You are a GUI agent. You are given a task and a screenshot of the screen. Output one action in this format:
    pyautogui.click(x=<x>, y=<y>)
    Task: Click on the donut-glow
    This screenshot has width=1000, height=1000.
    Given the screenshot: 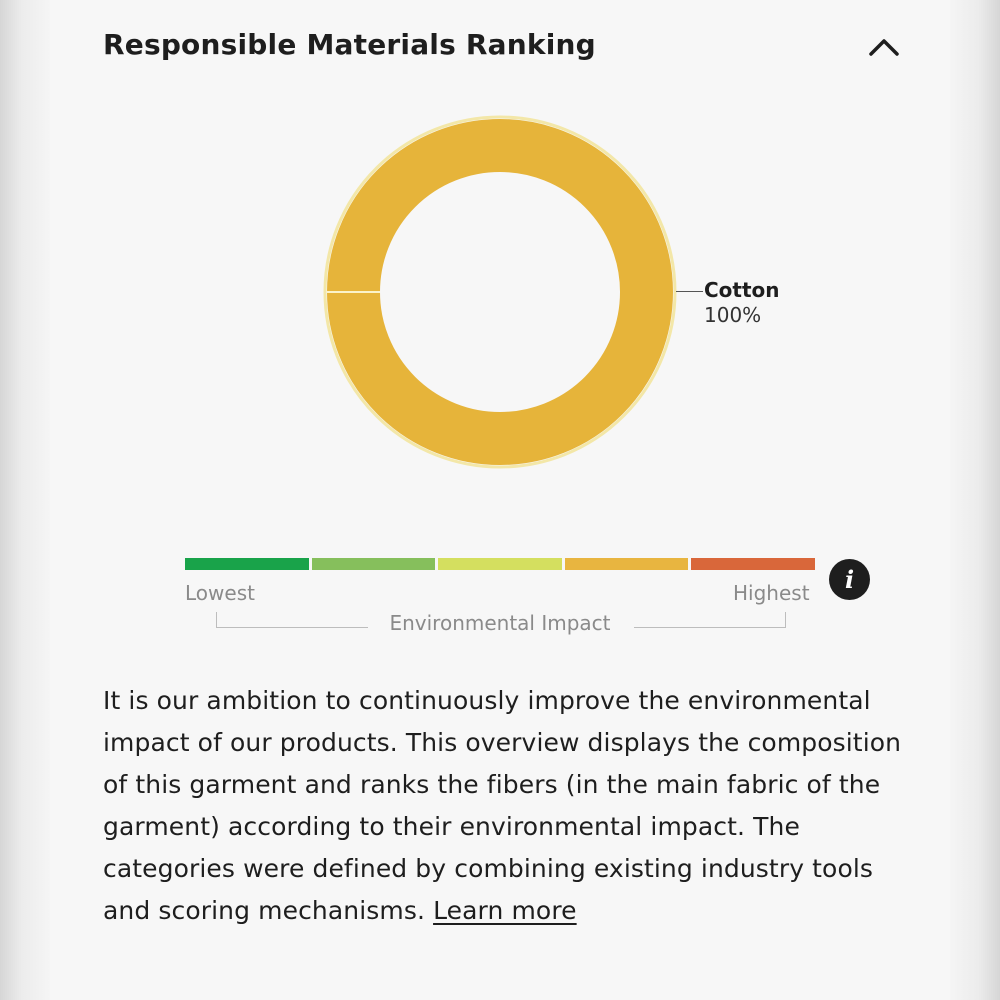 What is the action you would take?
    pyautogui.click(x=500, y=292)
    